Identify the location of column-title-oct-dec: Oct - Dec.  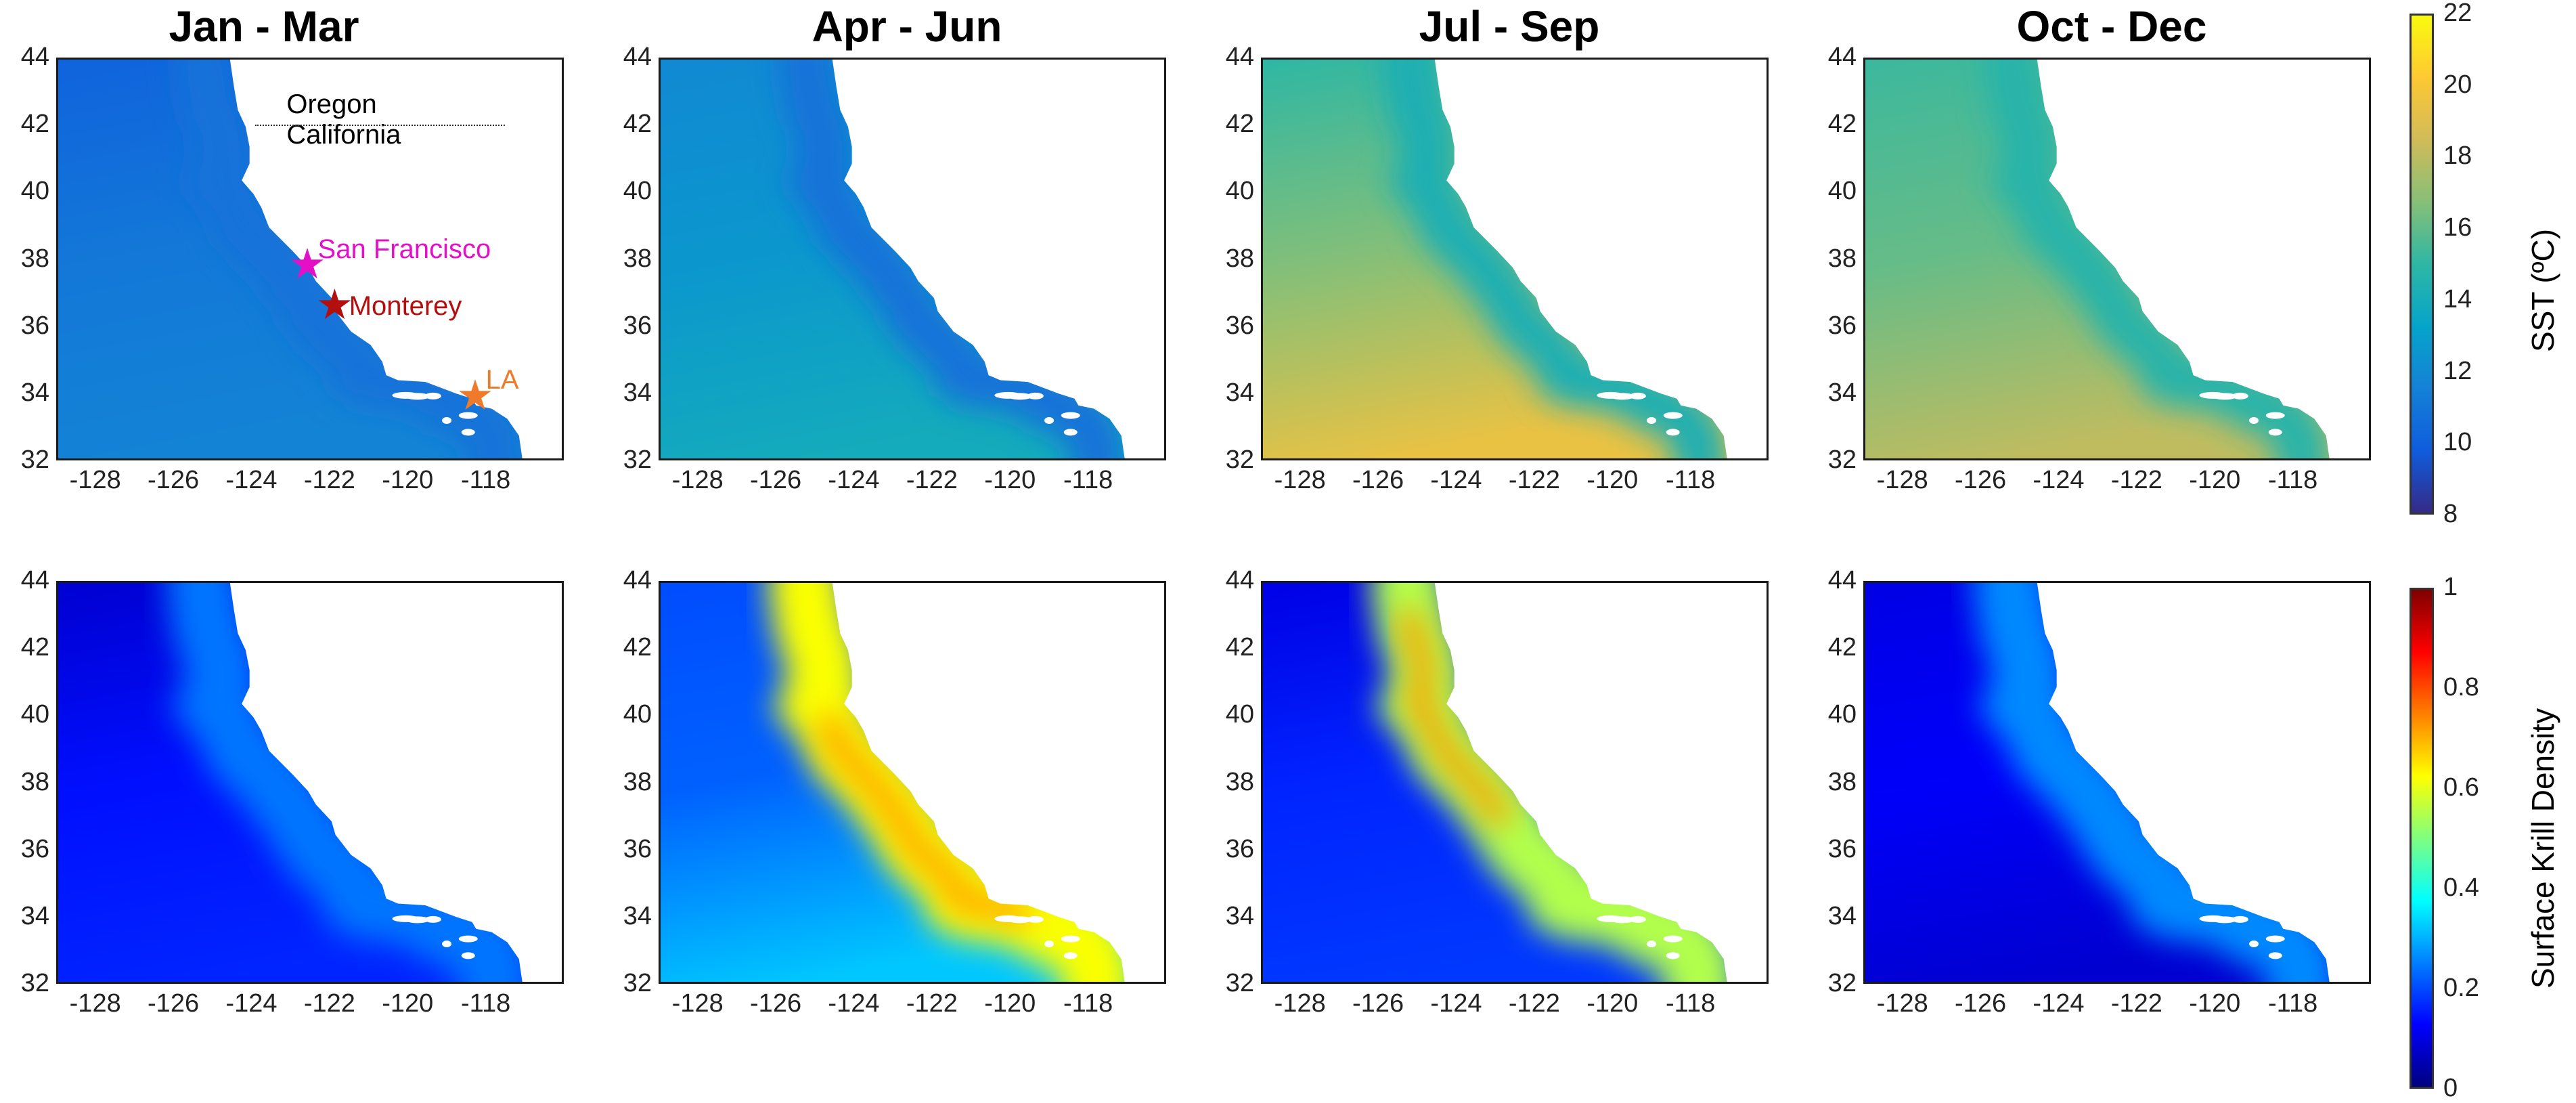
(2111, 26).